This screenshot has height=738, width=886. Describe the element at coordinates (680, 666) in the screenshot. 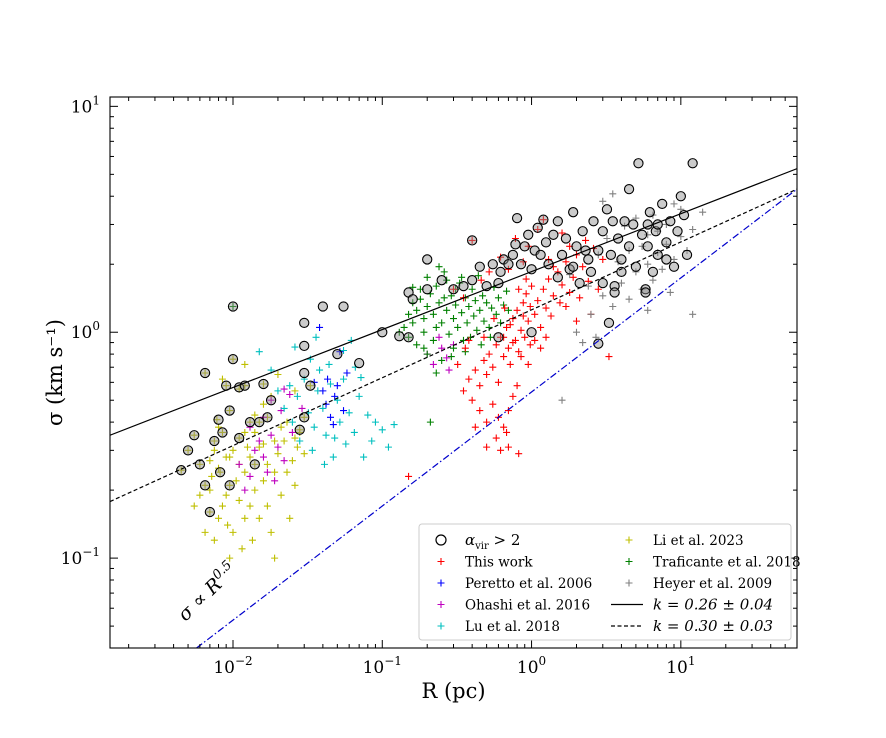

I see `x-tick-label: 10¹` at that location.